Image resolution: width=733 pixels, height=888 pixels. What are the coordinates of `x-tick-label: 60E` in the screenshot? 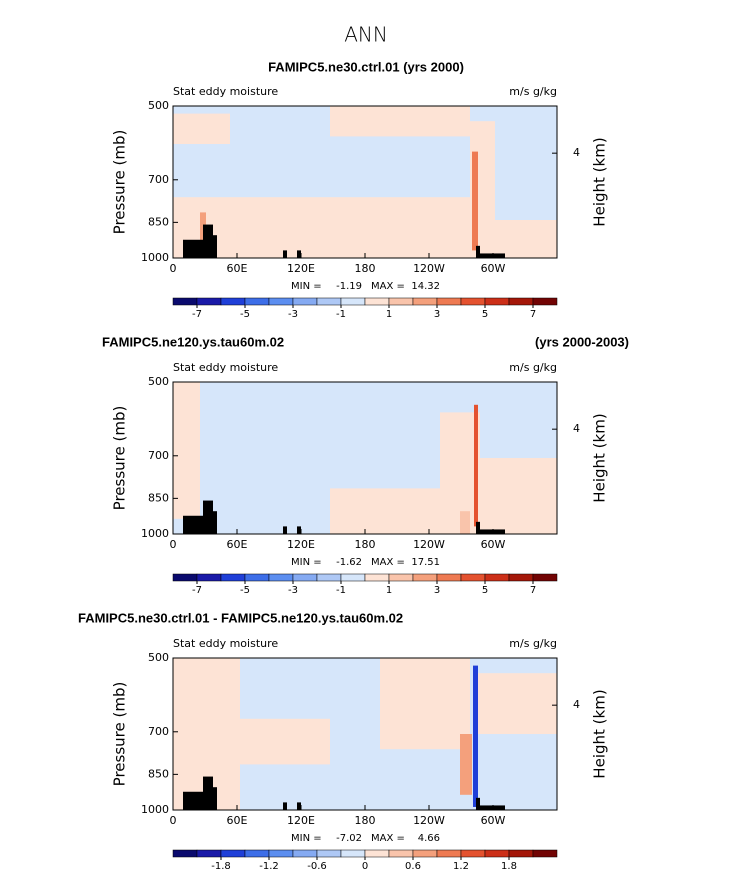 It's located at (237, 544).